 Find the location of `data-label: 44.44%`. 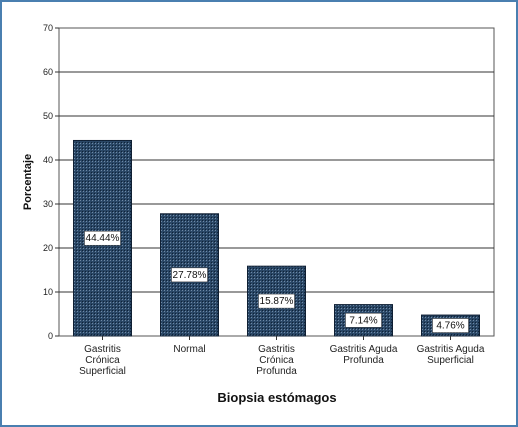

data-label: 44.44% is located at coordinates (102, 238).